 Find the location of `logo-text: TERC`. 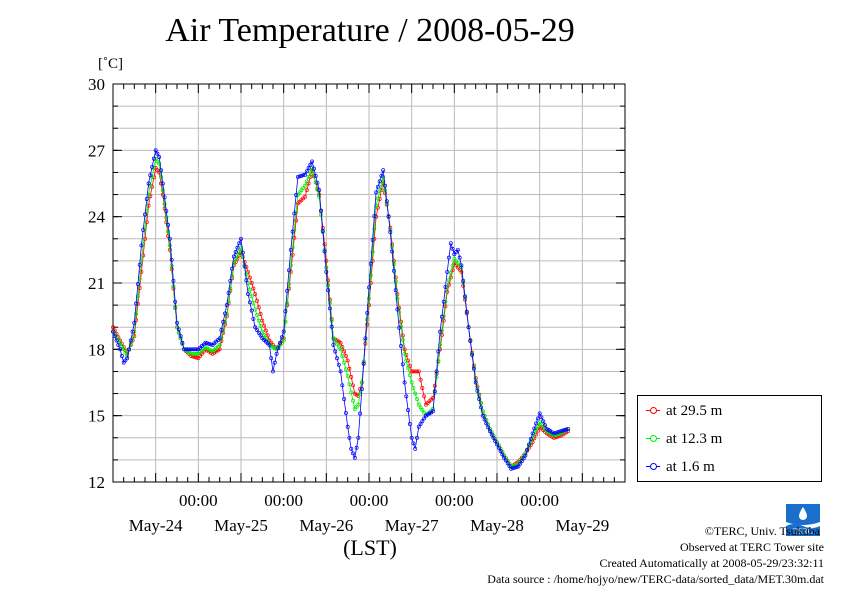

logo-text: TERC is located at coordinates (803, 531).